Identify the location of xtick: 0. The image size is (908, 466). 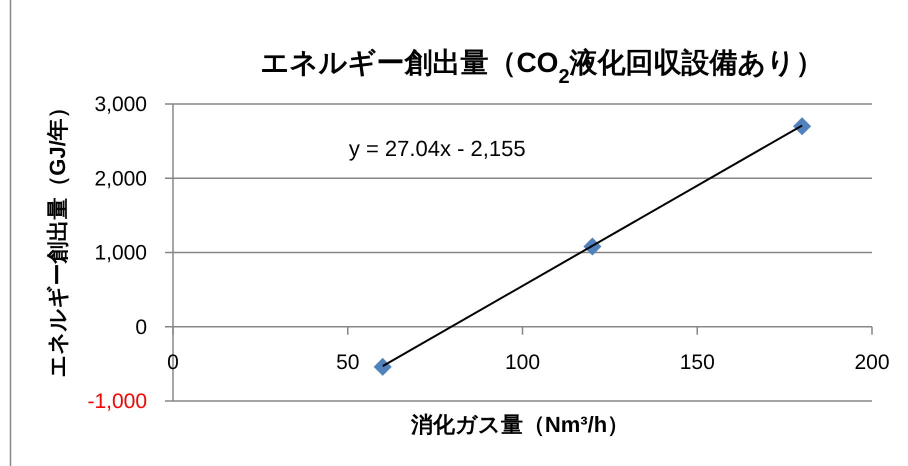
(173, 362).